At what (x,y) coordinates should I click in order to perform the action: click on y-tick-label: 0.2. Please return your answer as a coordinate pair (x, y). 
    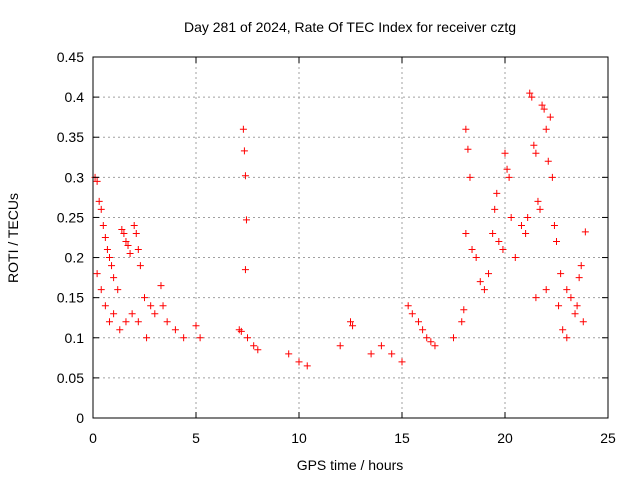
    Looking at the image, I should click on (75, 258).